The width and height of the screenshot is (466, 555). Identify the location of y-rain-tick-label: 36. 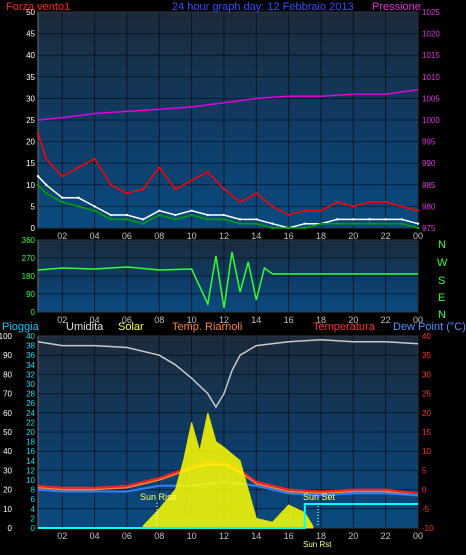
(30, 355).